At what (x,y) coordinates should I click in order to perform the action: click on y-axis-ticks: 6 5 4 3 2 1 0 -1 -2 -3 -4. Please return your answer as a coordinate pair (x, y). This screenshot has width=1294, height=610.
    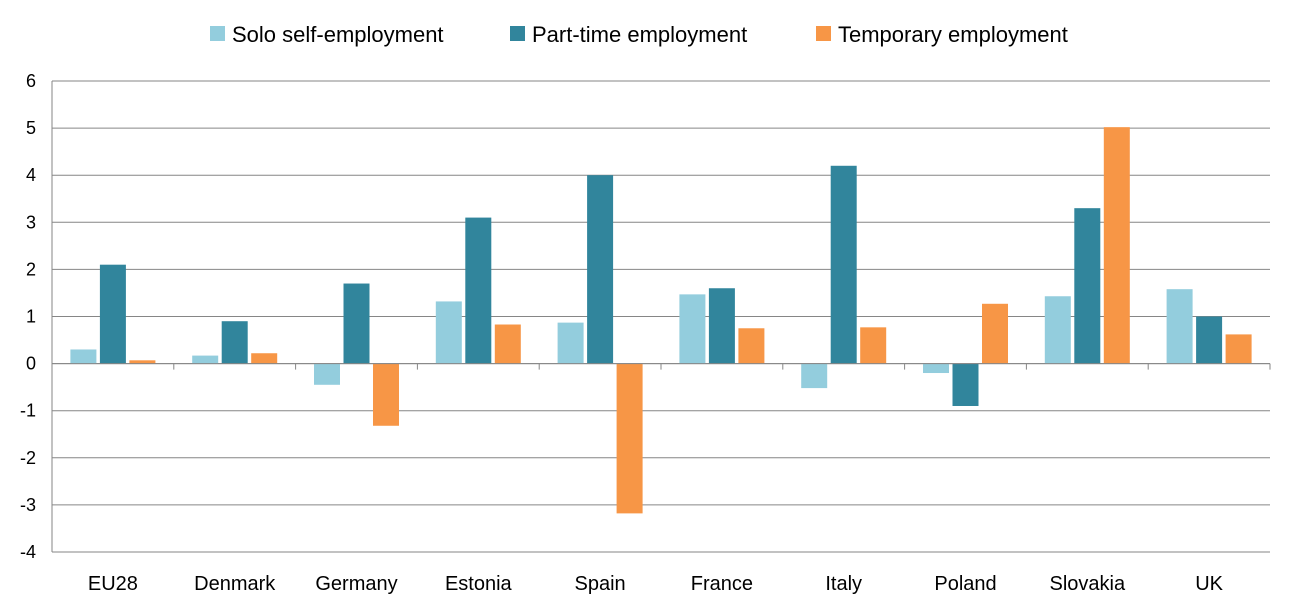
    Looking at the image, I should click on (28, 316).